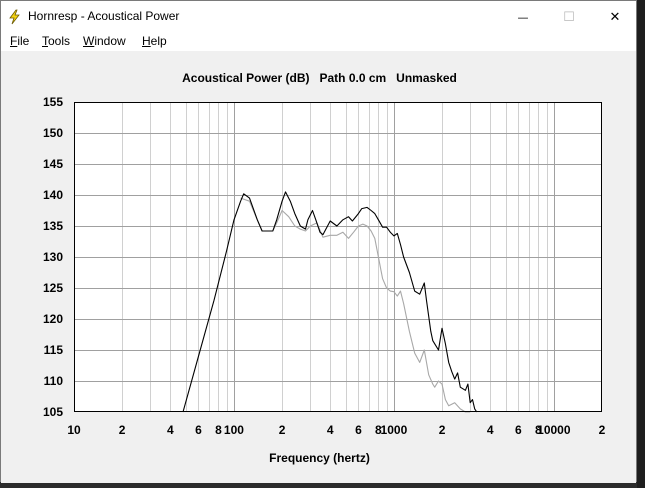  I want to click on y-tick-label: 150, so click(53, 133).